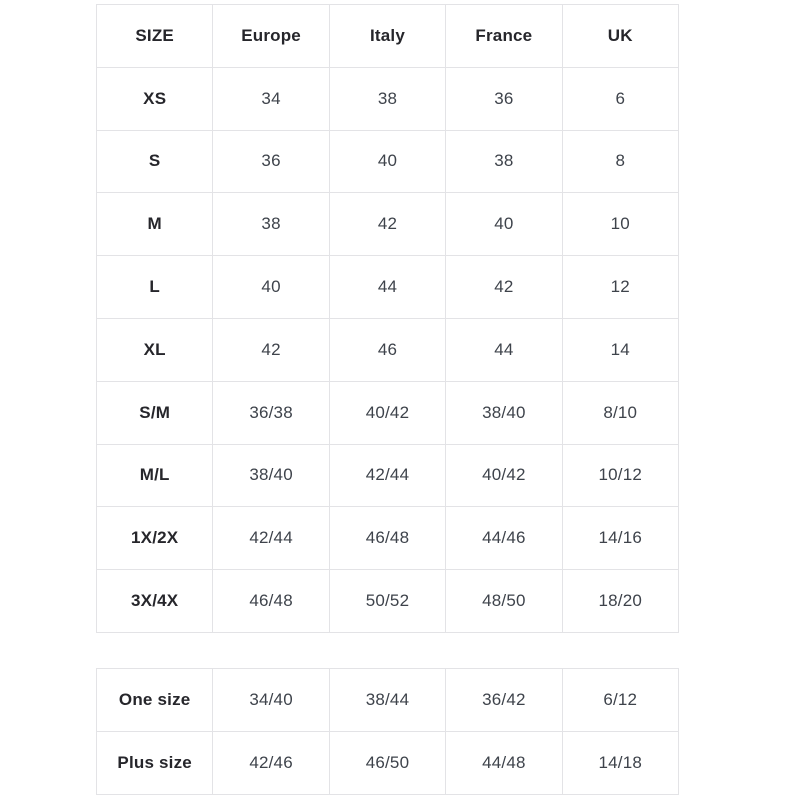 The height and width of the screenshot is (800, 800). I want to click on column-header-france: France, so click(504, 36).